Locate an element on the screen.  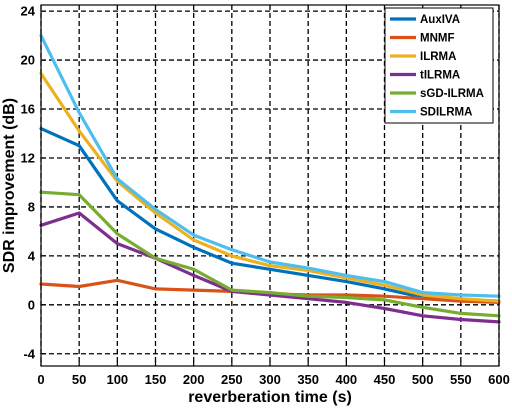
y-tick-label: 24 is located at coordinates (28, 11).